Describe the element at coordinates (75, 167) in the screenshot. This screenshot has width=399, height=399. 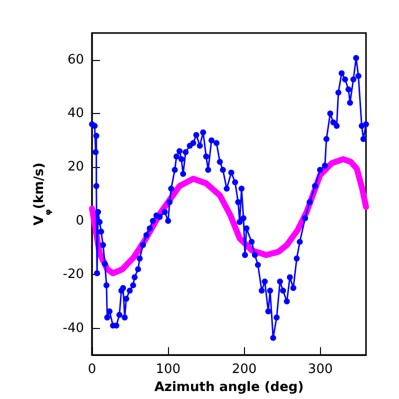
I see `y-tick-label: 20` at that location.